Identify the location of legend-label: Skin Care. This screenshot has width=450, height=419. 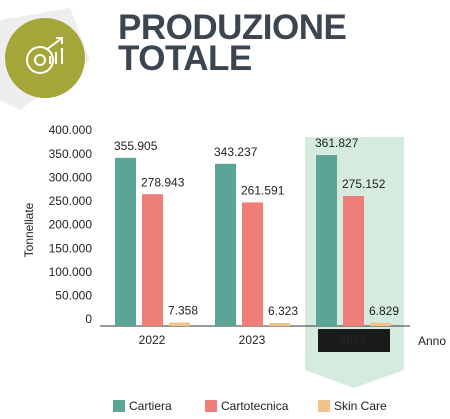
(360, 406).